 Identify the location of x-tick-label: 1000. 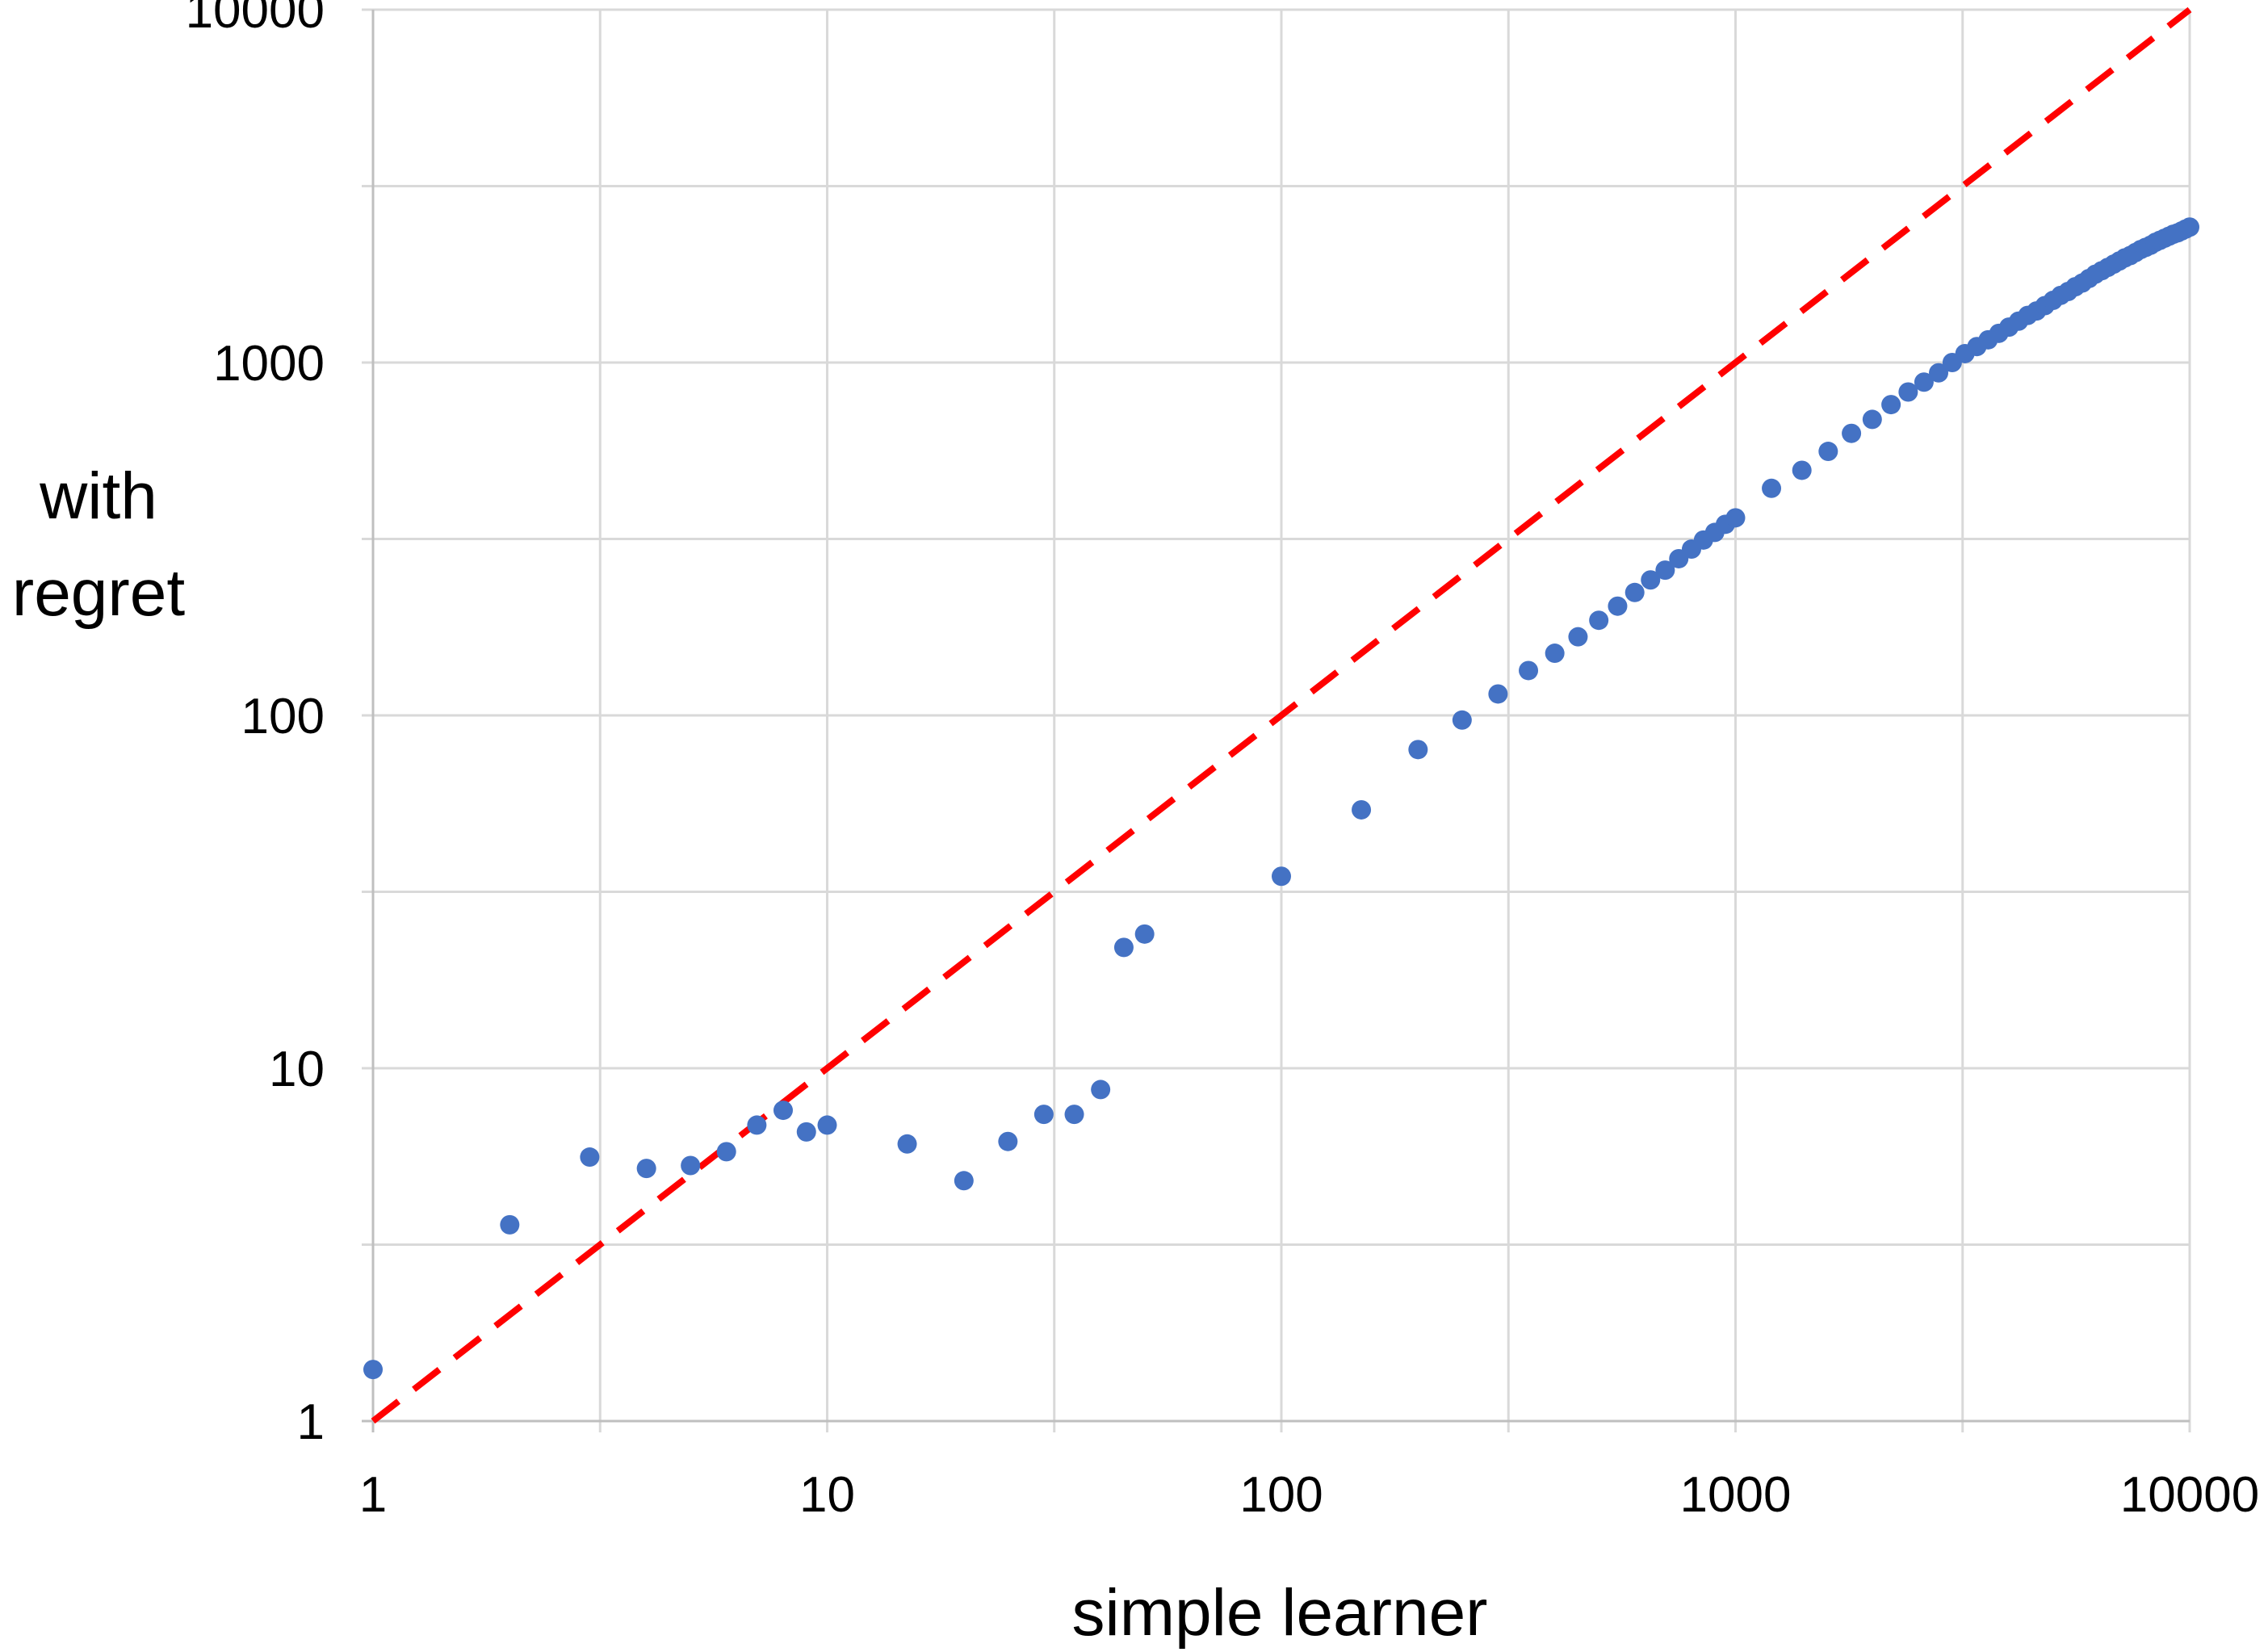
(1736, 1495).